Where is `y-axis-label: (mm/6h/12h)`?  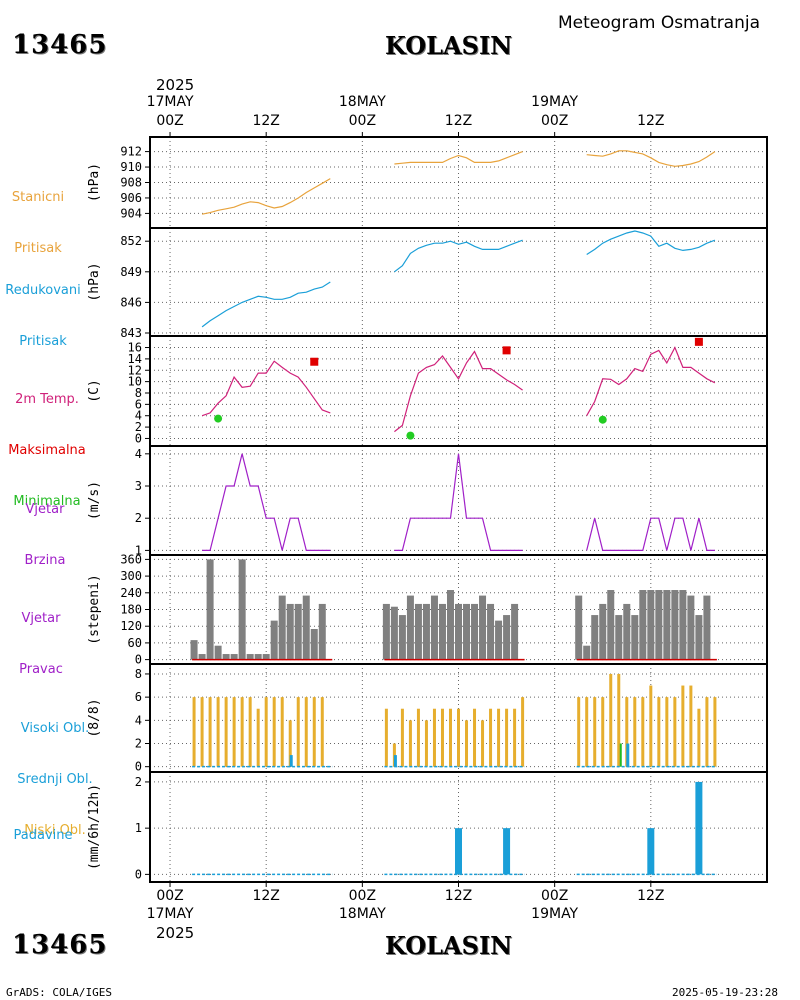
y-axis-label: (mm/6h/12h) is located at coordinates (94, 827).